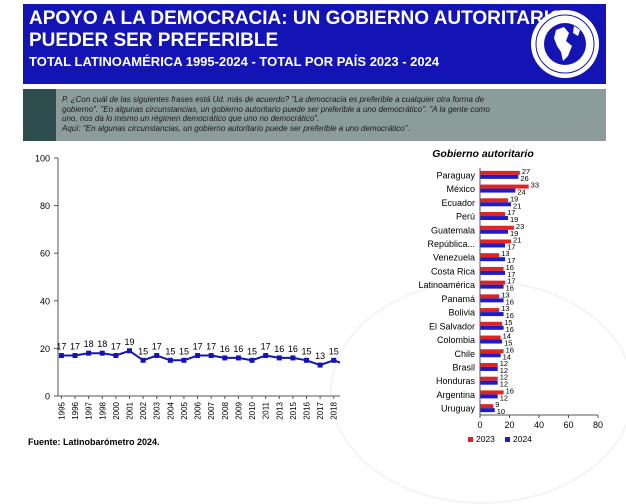 The image size is (626, 504). I want to click on category-label: Perú, so click(465, 217).